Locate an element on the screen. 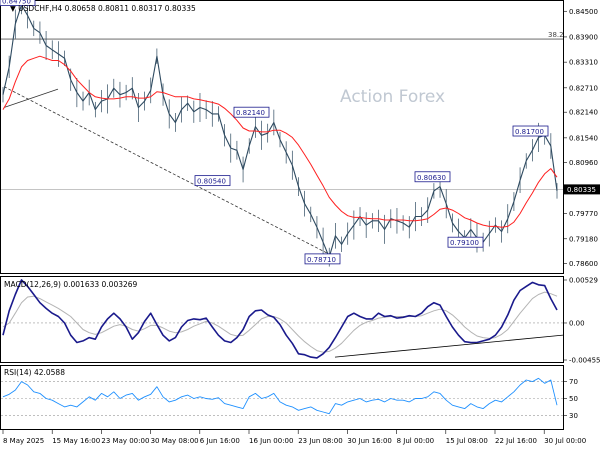  rsi-y-axis: 70 50 30 is located at coordinates (570, 399).